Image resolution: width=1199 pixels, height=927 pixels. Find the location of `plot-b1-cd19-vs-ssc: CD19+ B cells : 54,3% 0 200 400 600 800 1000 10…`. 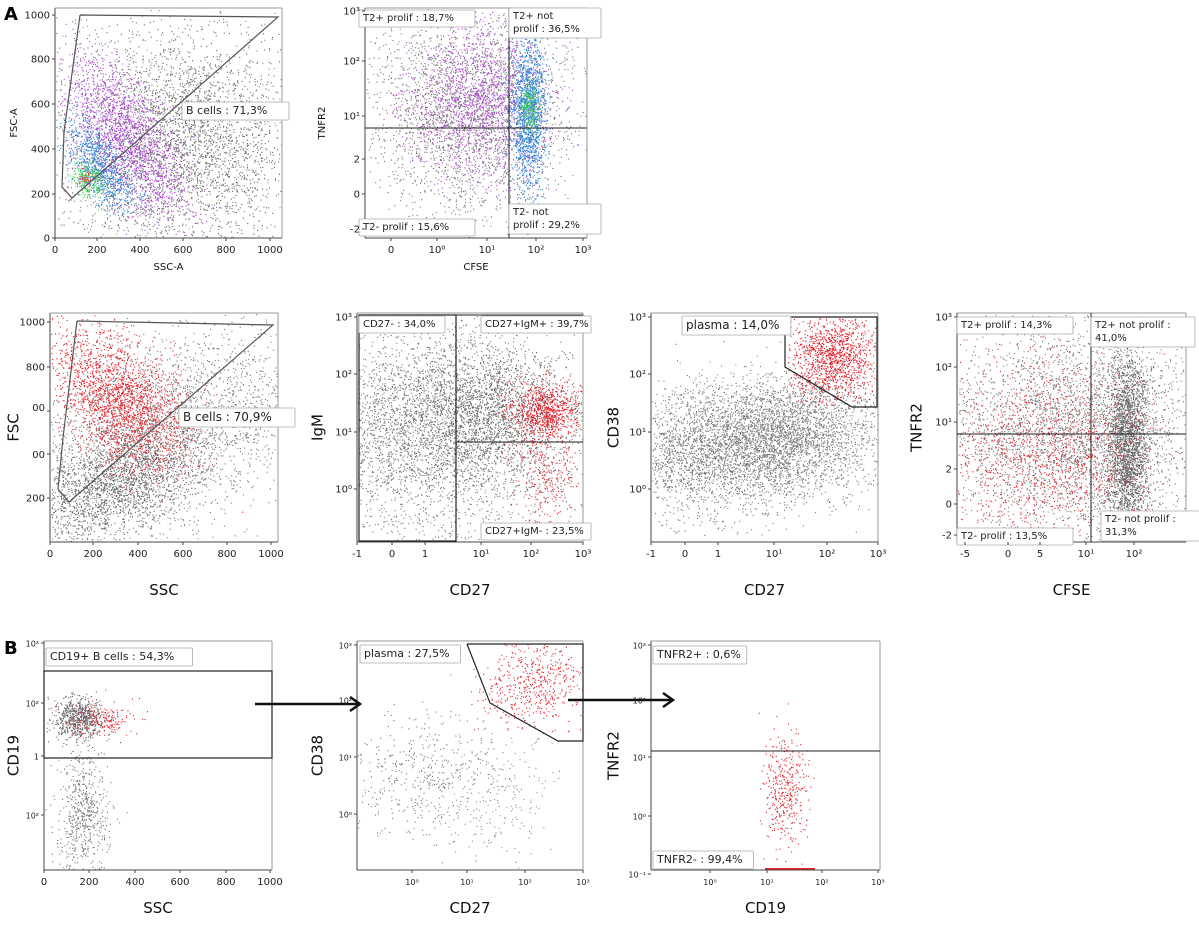

plot-b1-cd19-vs-ssc: CD19+ B cells : 54,3% 0 200 400 600 800 1000 10… is located at coordinates (144, 779).